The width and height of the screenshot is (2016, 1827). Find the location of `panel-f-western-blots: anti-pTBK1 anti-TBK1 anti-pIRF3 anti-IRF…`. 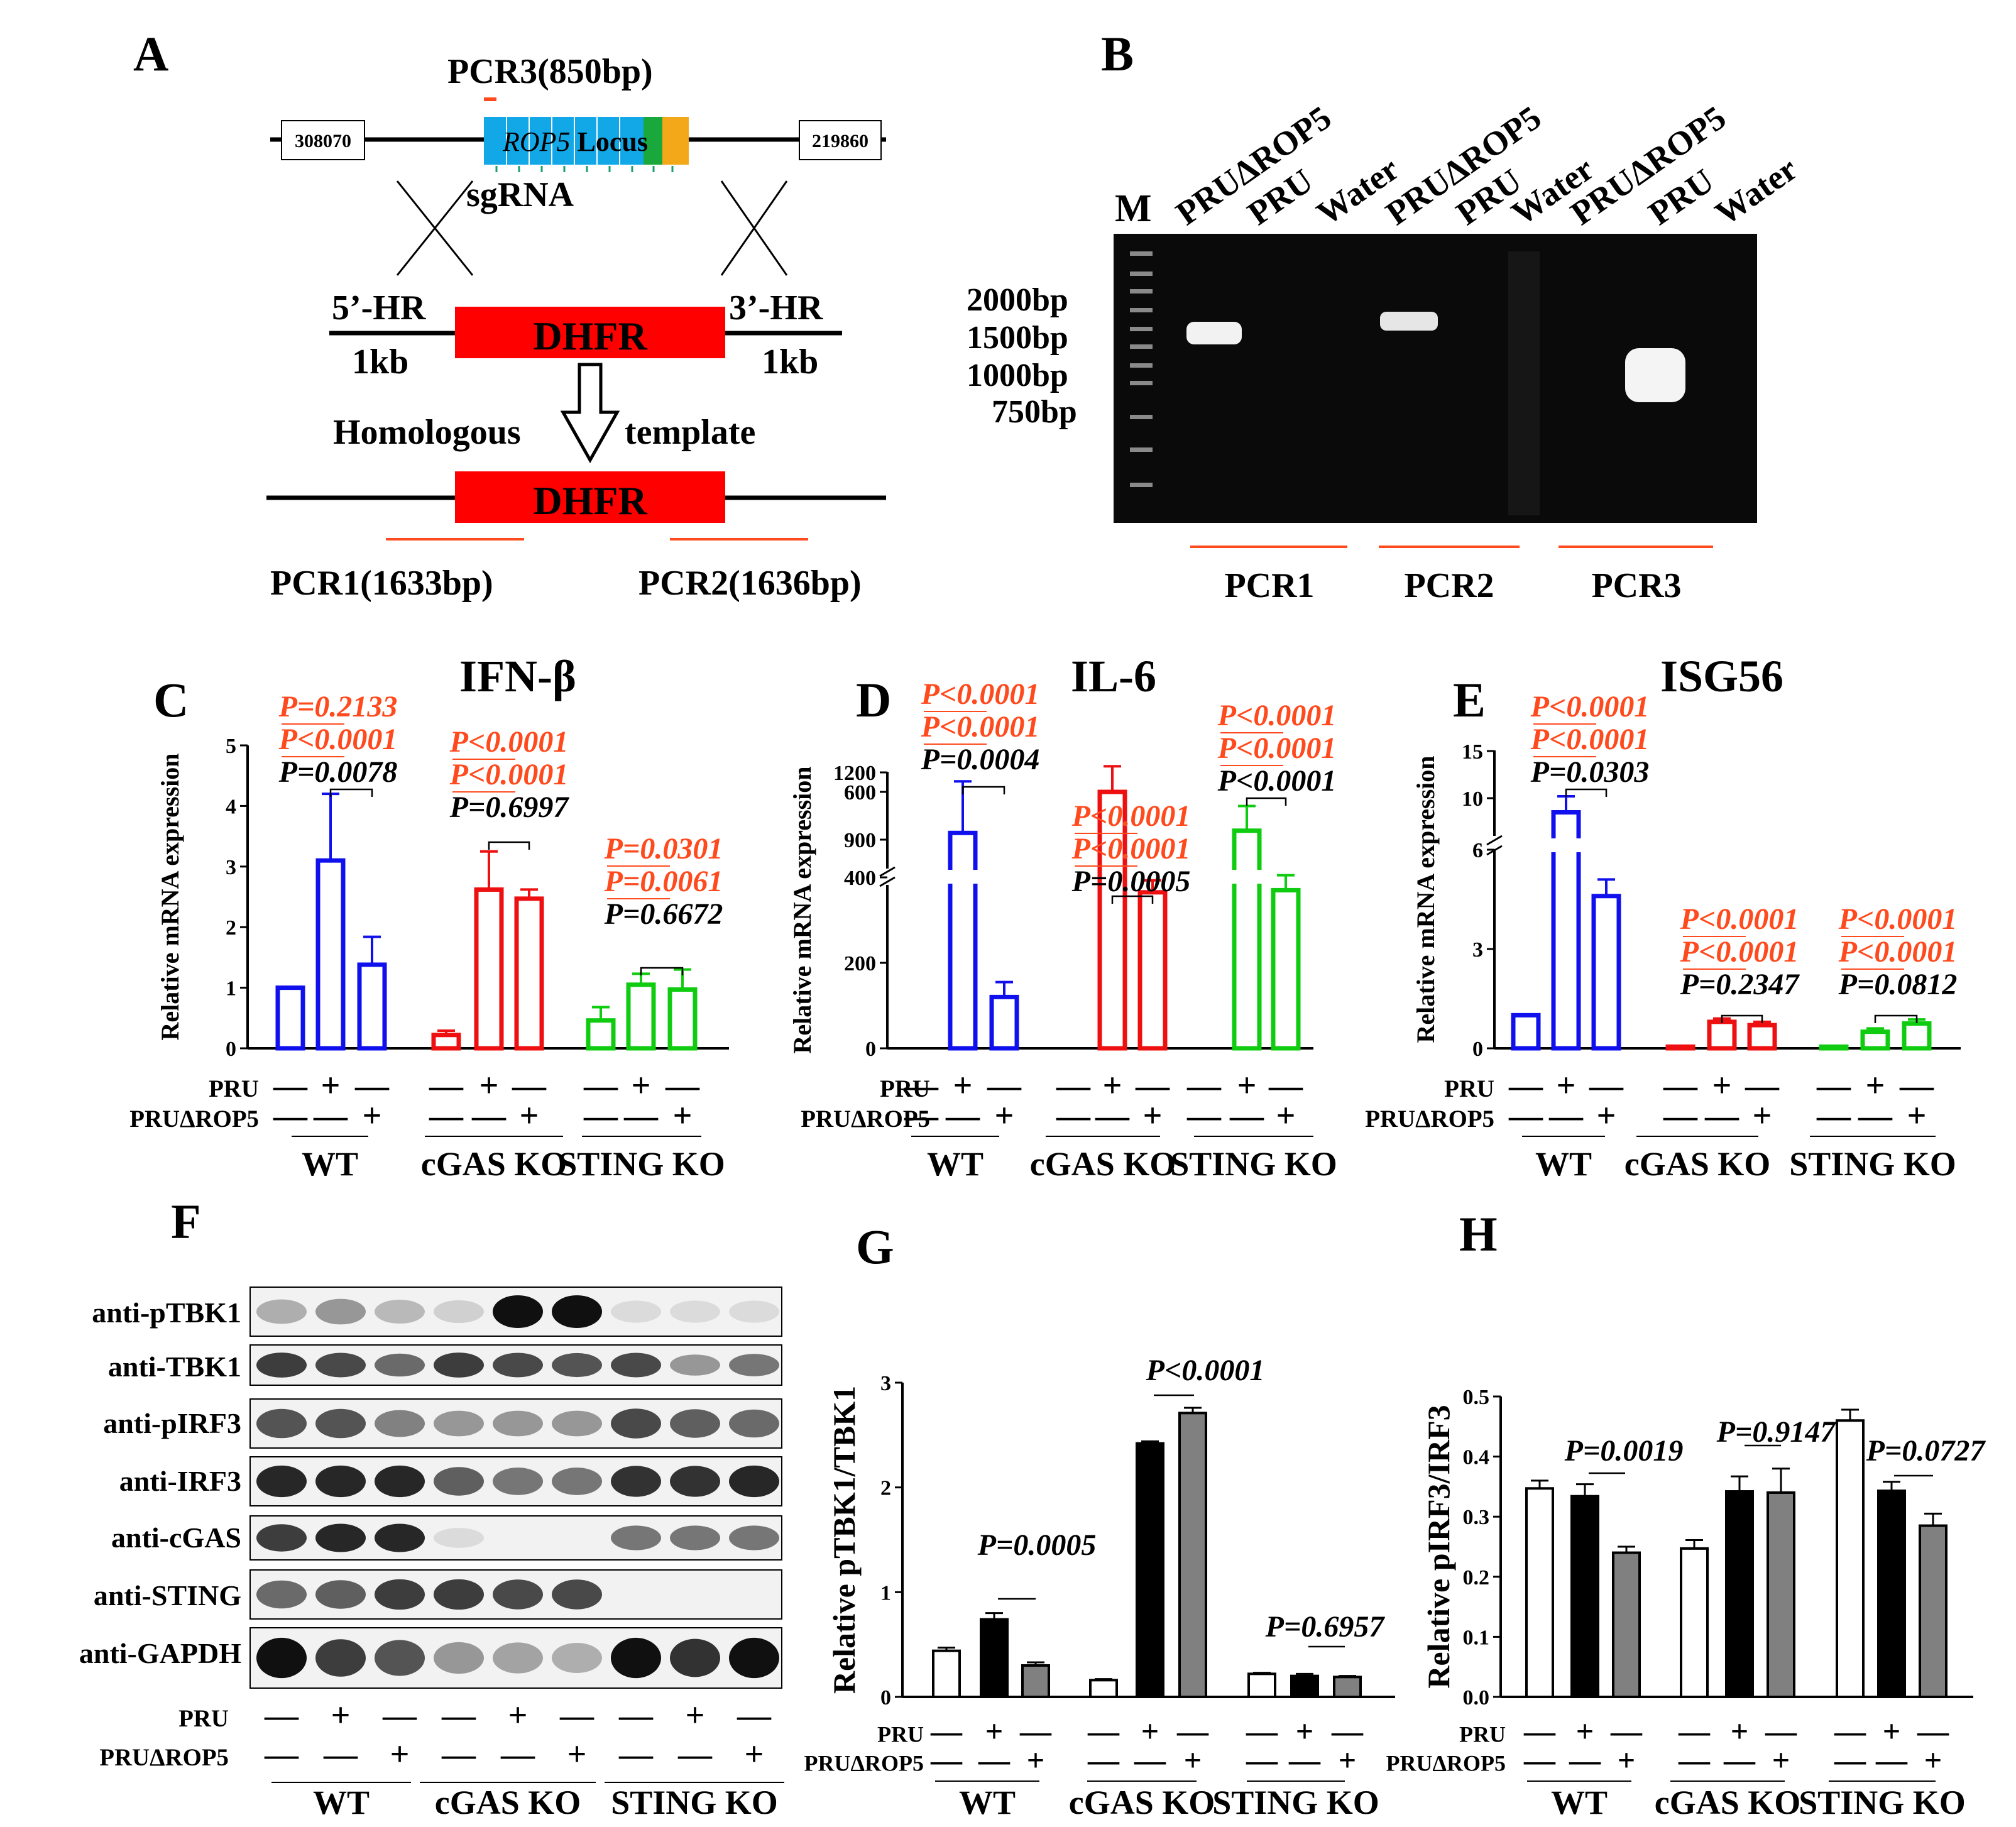

panel-f-western-blots: anti-pTBK1 anti-TBK1 anti-pIRF3 anti-IRF… is located at coordinates (432, 1554).